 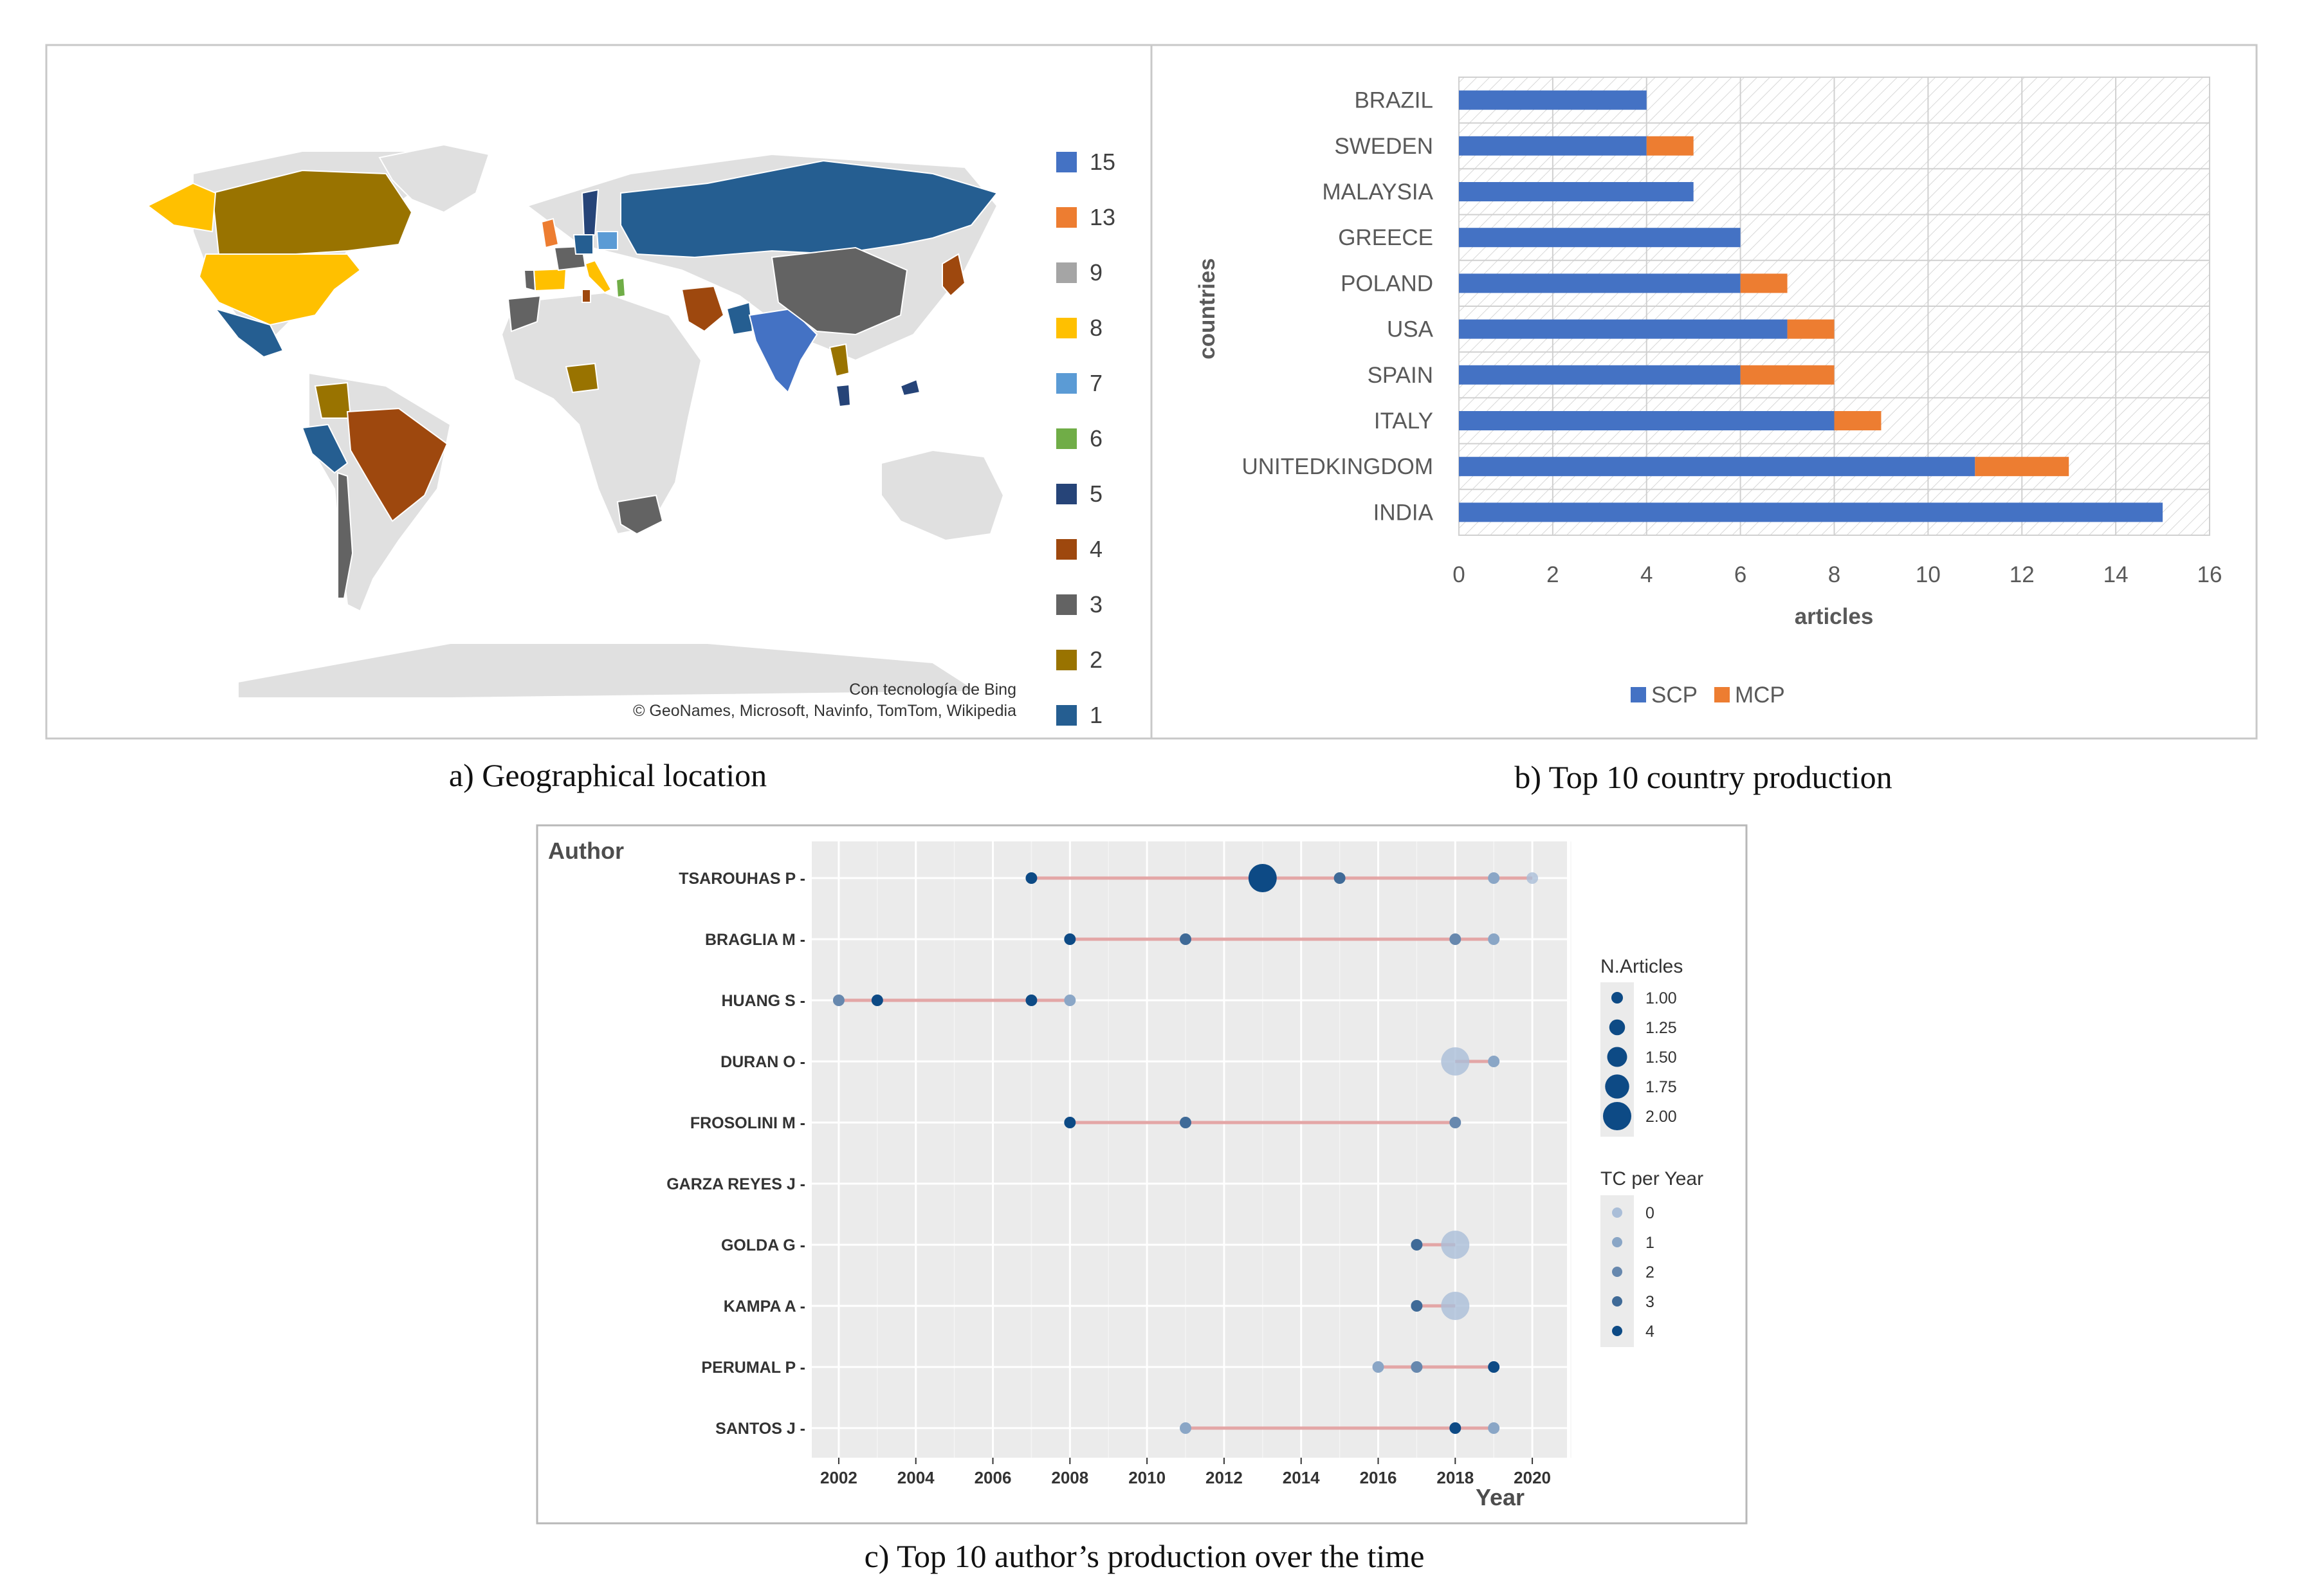 I want to click on bar-x-tick-label: 2, so click(x=1553, y=574).